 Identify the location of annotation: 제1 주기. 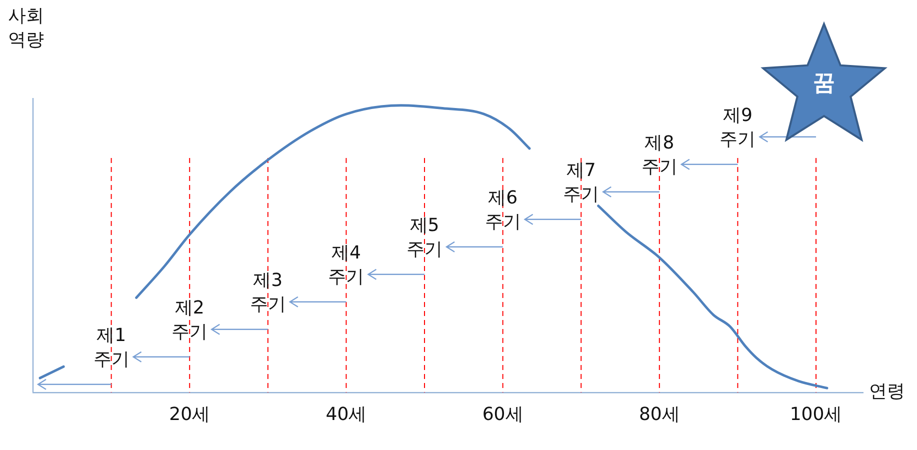
(111, 347).